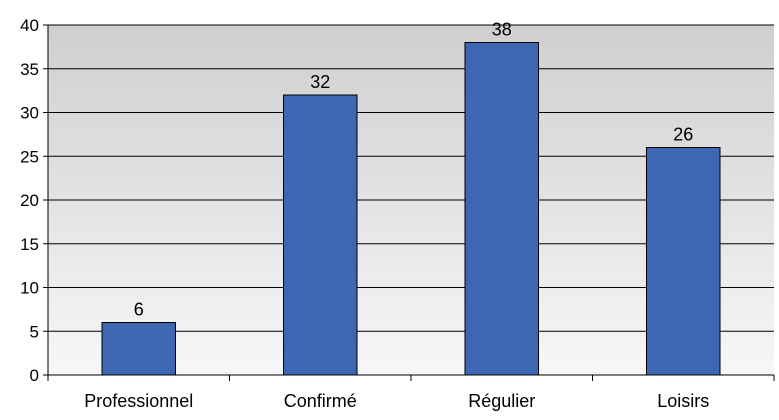  I want to click on y-tick-label: 0, so click(34, 375).